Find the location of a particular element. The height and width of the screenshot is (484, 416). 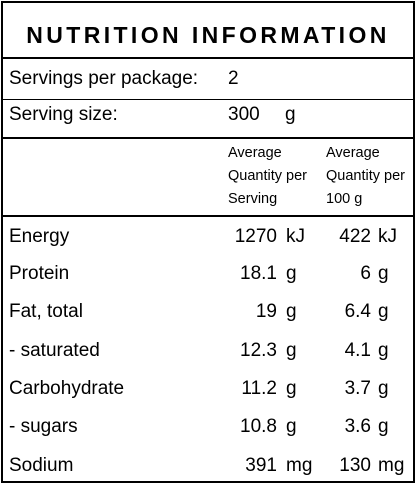

carbohydrate-per-serving: 11.2 is located at coordinates (259, 388).